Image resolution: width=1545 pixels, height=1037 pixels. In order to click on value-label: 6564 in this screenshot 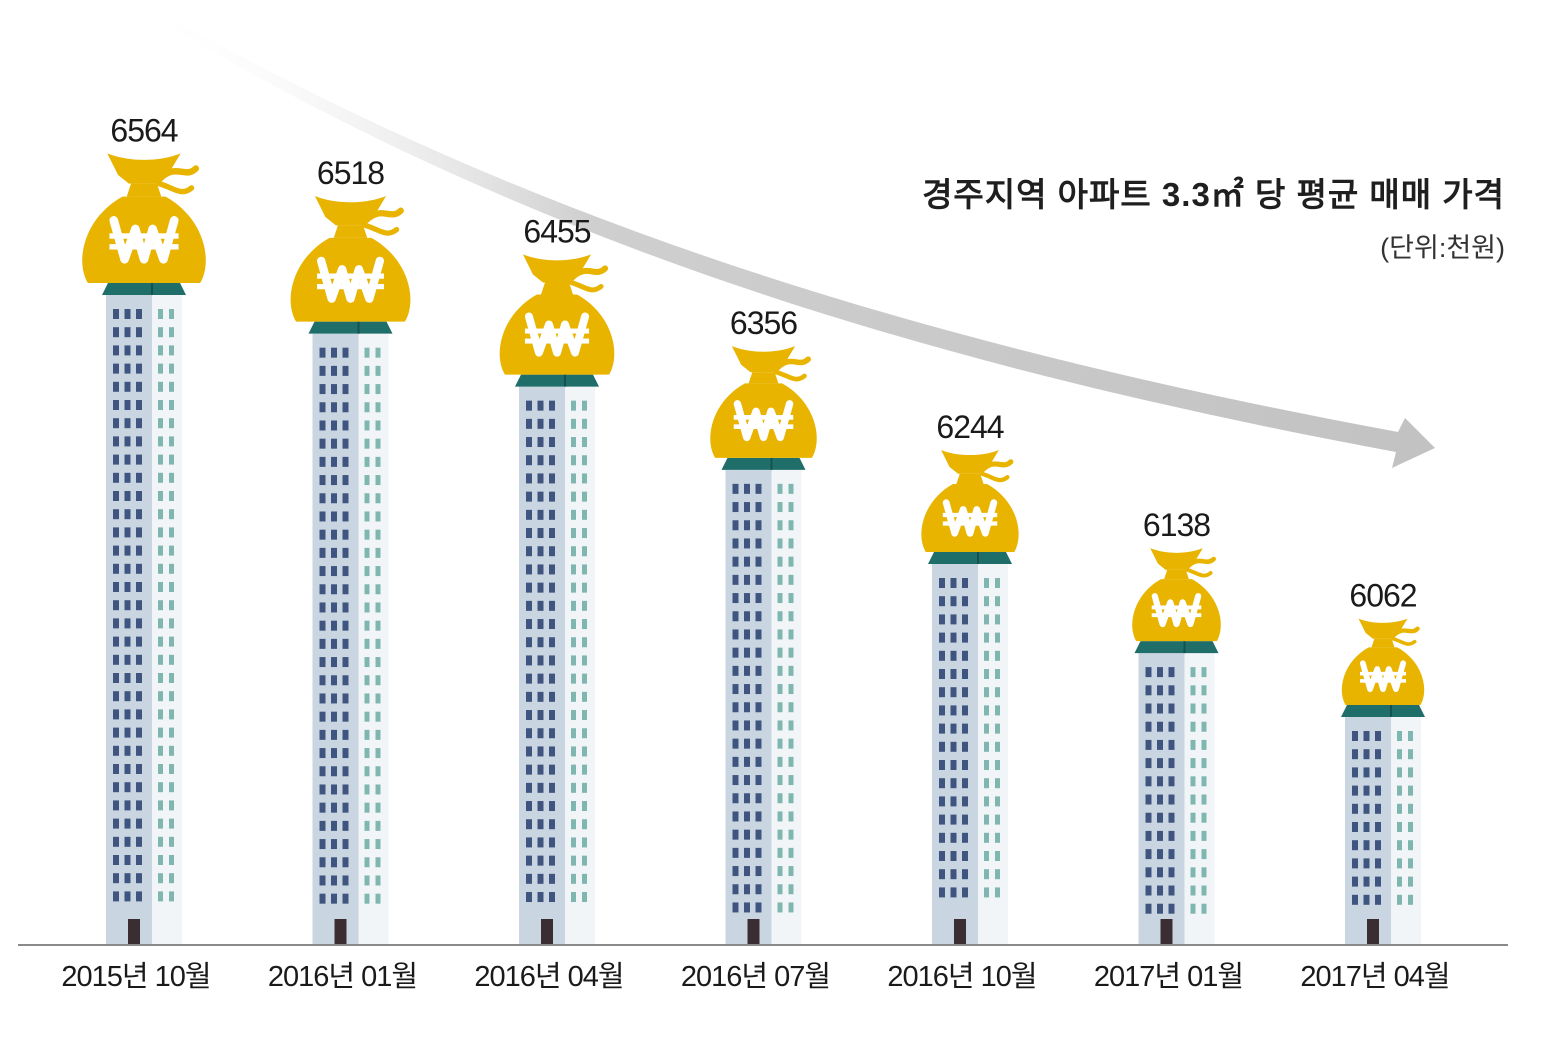, I will do `click(143, 130)`.